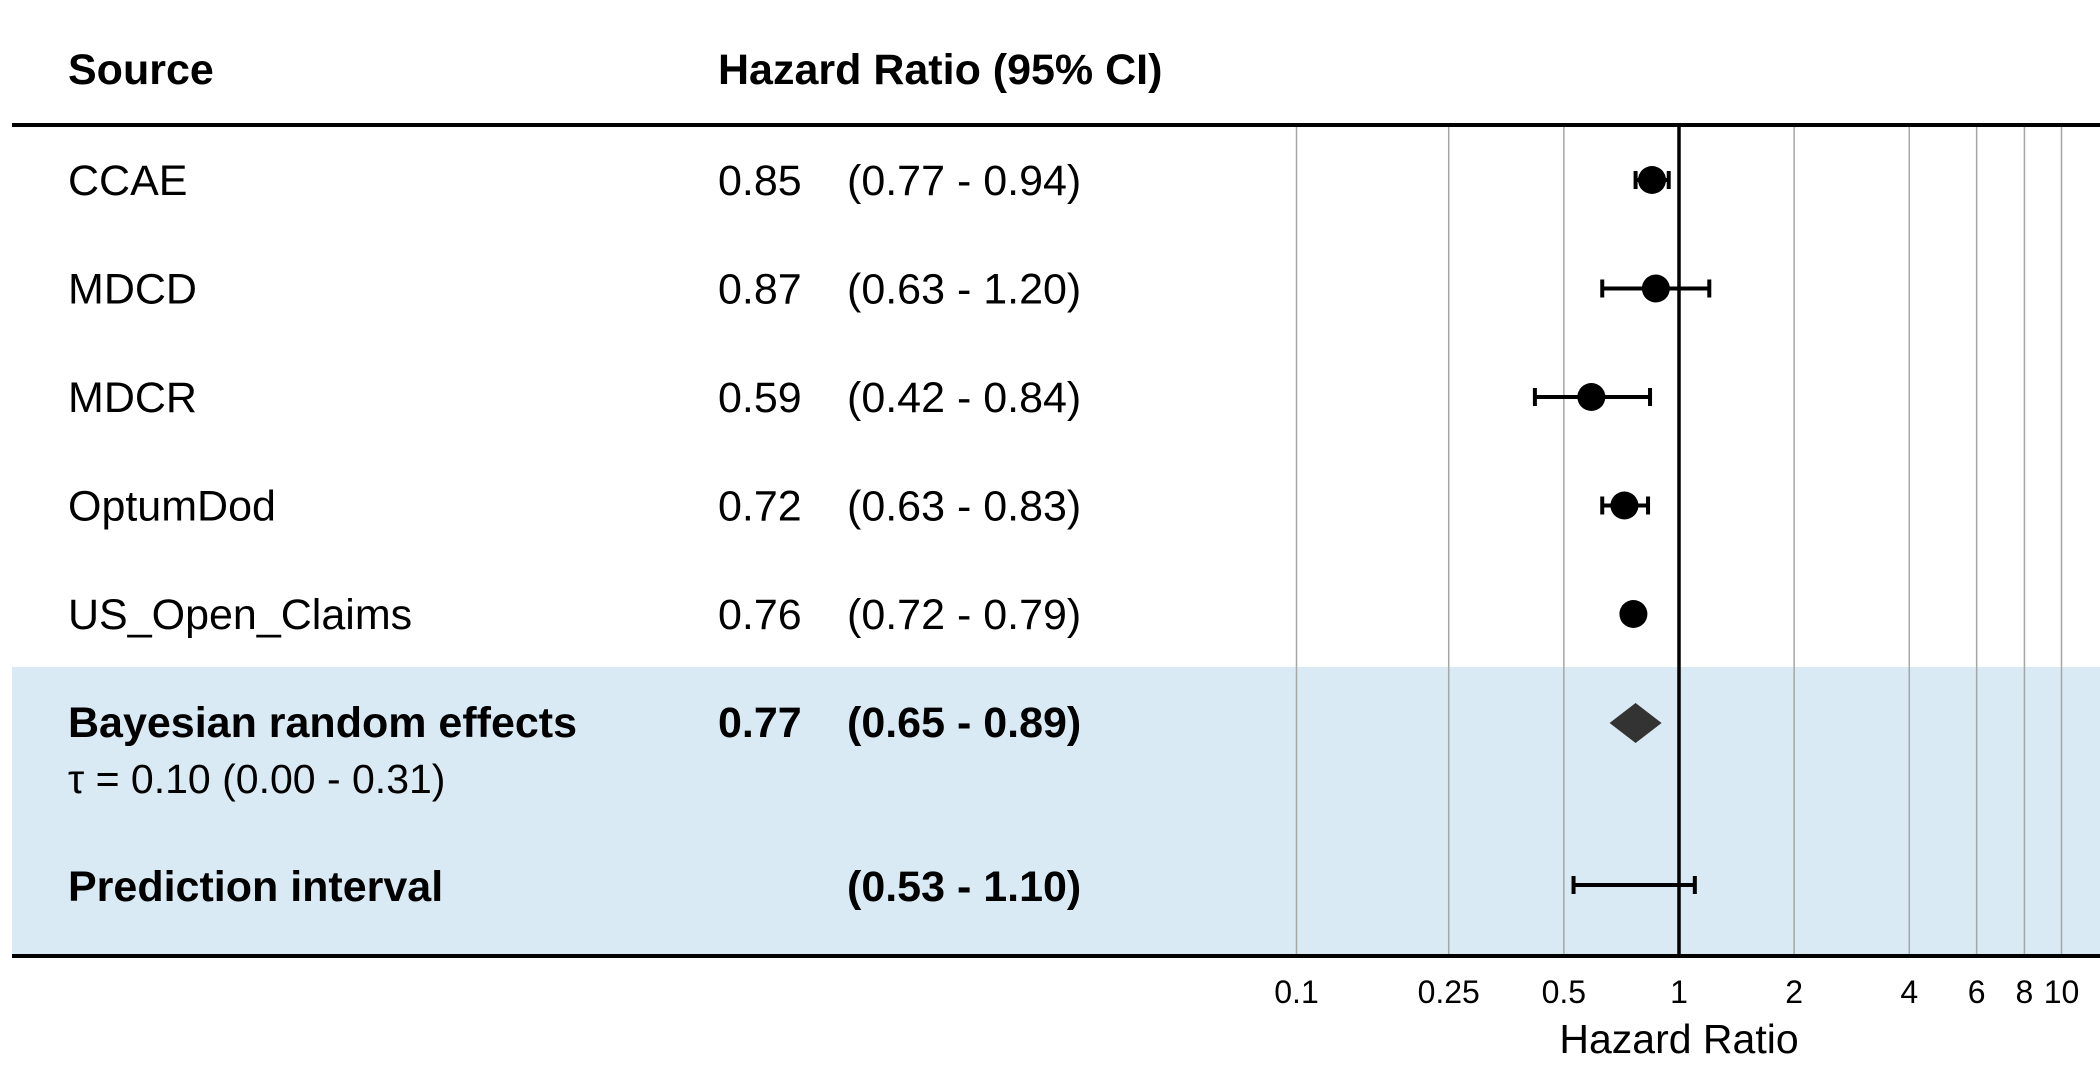 This screenshot has width=2100, height=1065. I want to click on summary-label: Bayesian random effects, so click(322, 723).